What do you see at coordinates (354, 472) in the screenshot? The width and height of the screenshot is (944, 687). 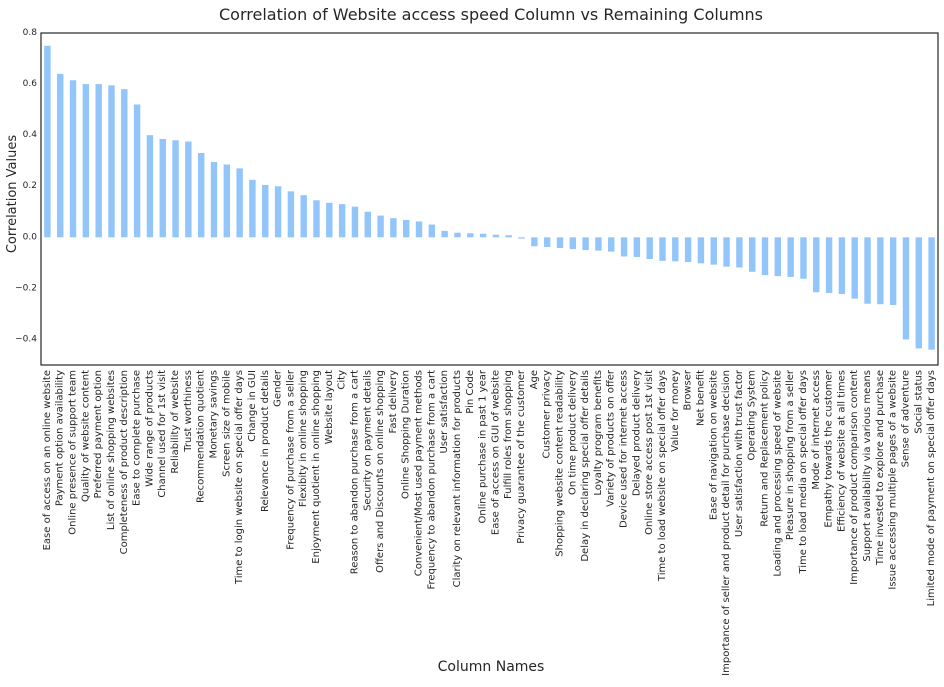 I see `x-tick-label: Reason to abandon purchase from a cart` at bounding box center [354, 472].